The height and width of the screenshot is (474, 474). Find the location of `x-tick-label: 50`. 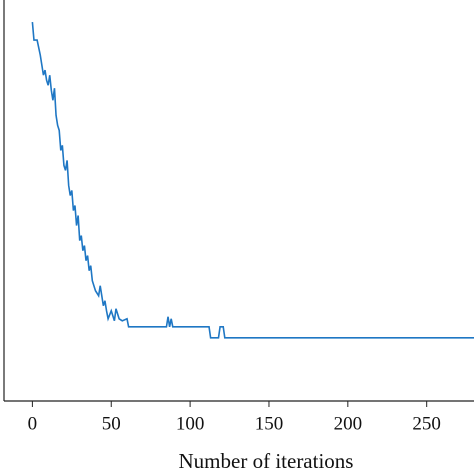

x-tick-label: 50 is located at coordinates (111, 423).